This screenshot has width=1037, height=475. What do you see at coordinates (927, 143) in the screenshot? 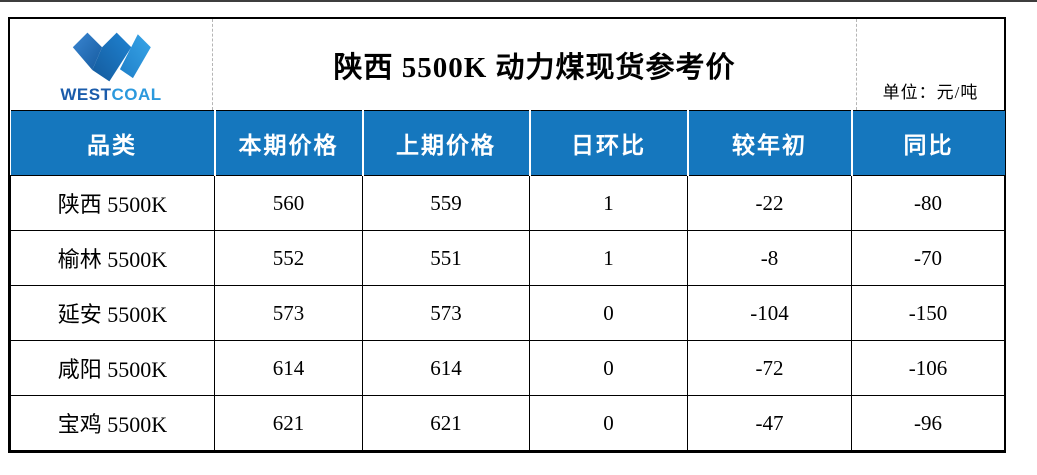
I see `col-header-yoy: 同比` at bounding box center [927, 143].